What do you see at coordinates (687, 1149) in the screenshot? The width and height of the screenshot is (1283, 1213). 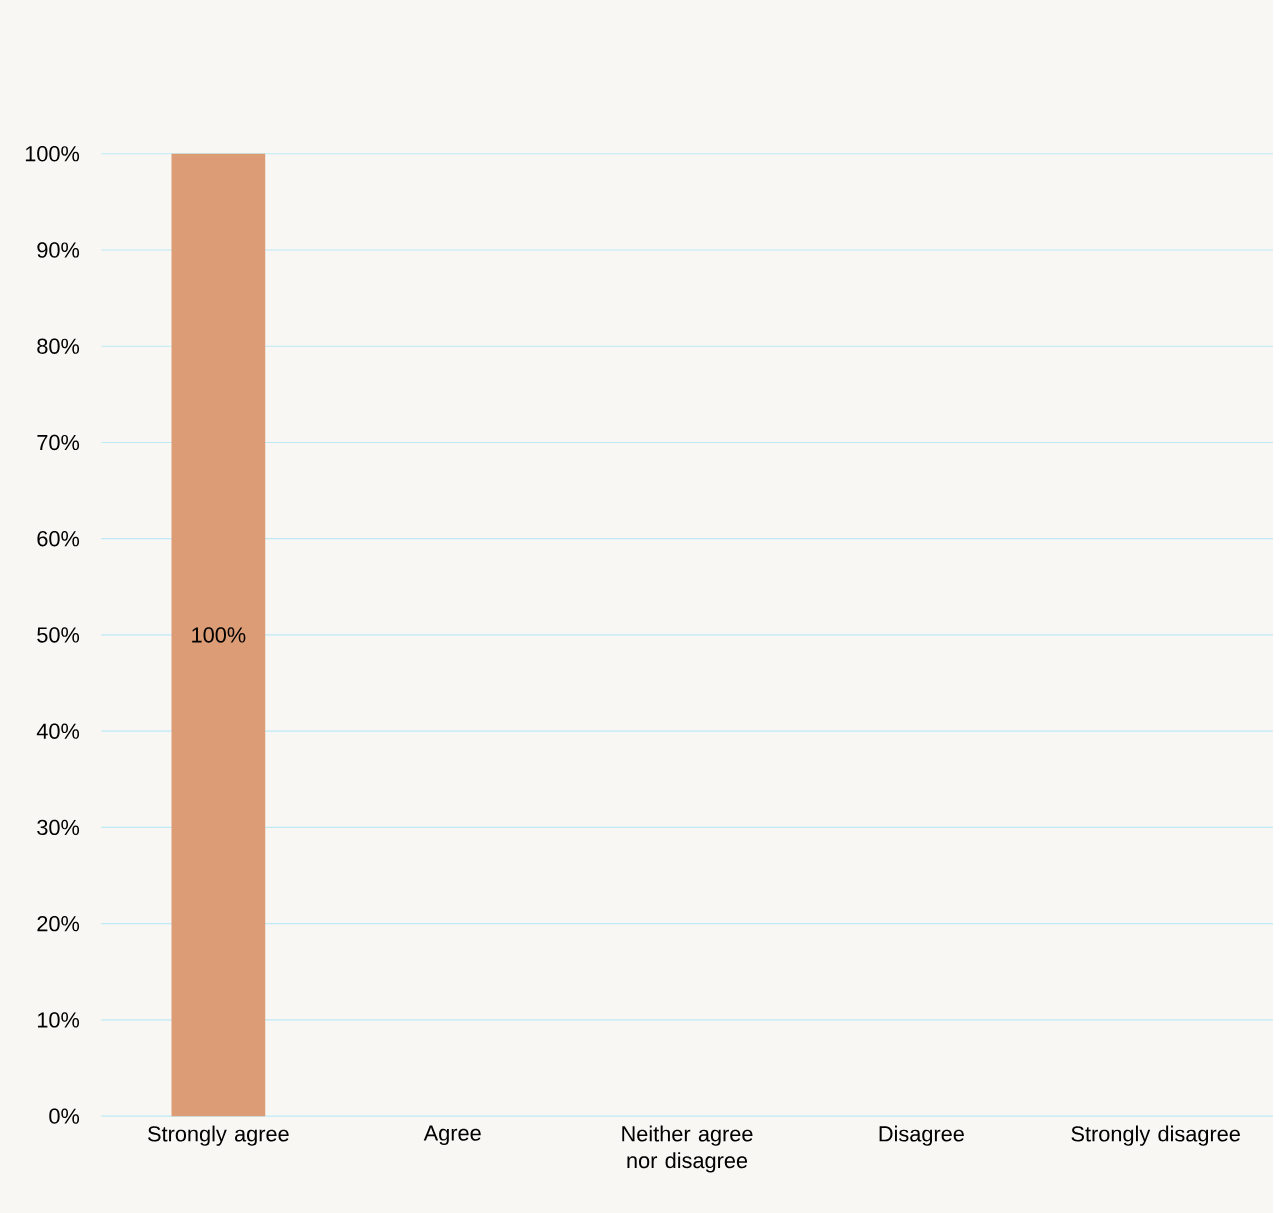 I see `x-tick-label: Neither agree nor disagree` at bounding box center [687, 1149].